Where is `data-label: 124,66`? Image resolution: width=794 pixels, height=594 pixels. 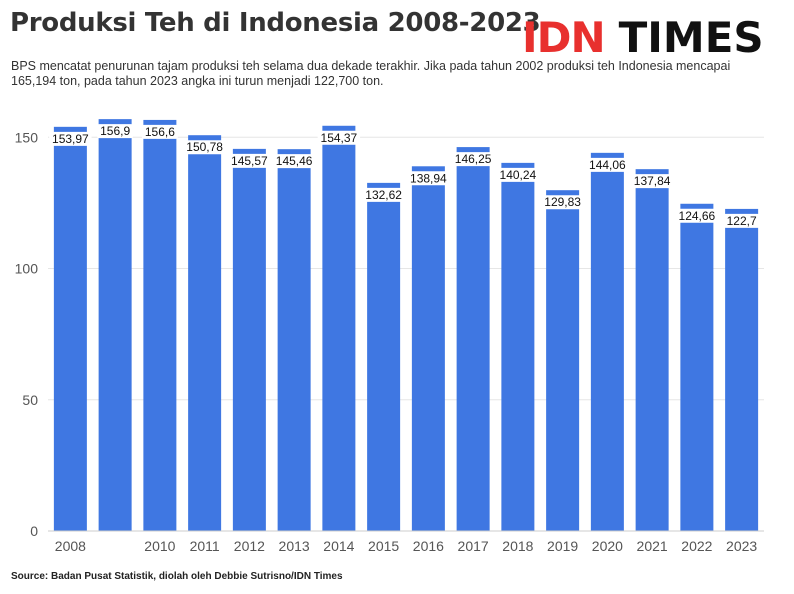 data-label: 124,66 is located at coordinates (697, 216).